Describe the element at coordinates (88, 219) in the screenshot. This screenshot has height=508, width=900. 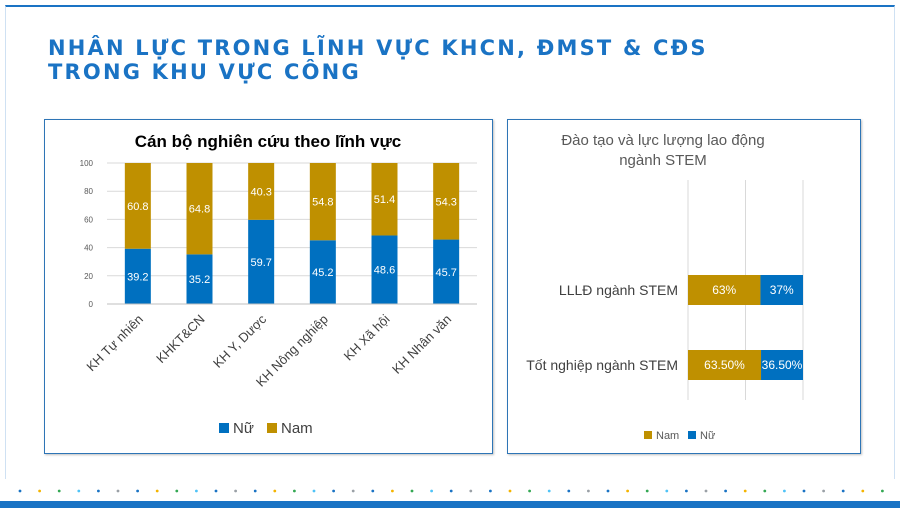
I see `y-tick-label: 60` at that location.